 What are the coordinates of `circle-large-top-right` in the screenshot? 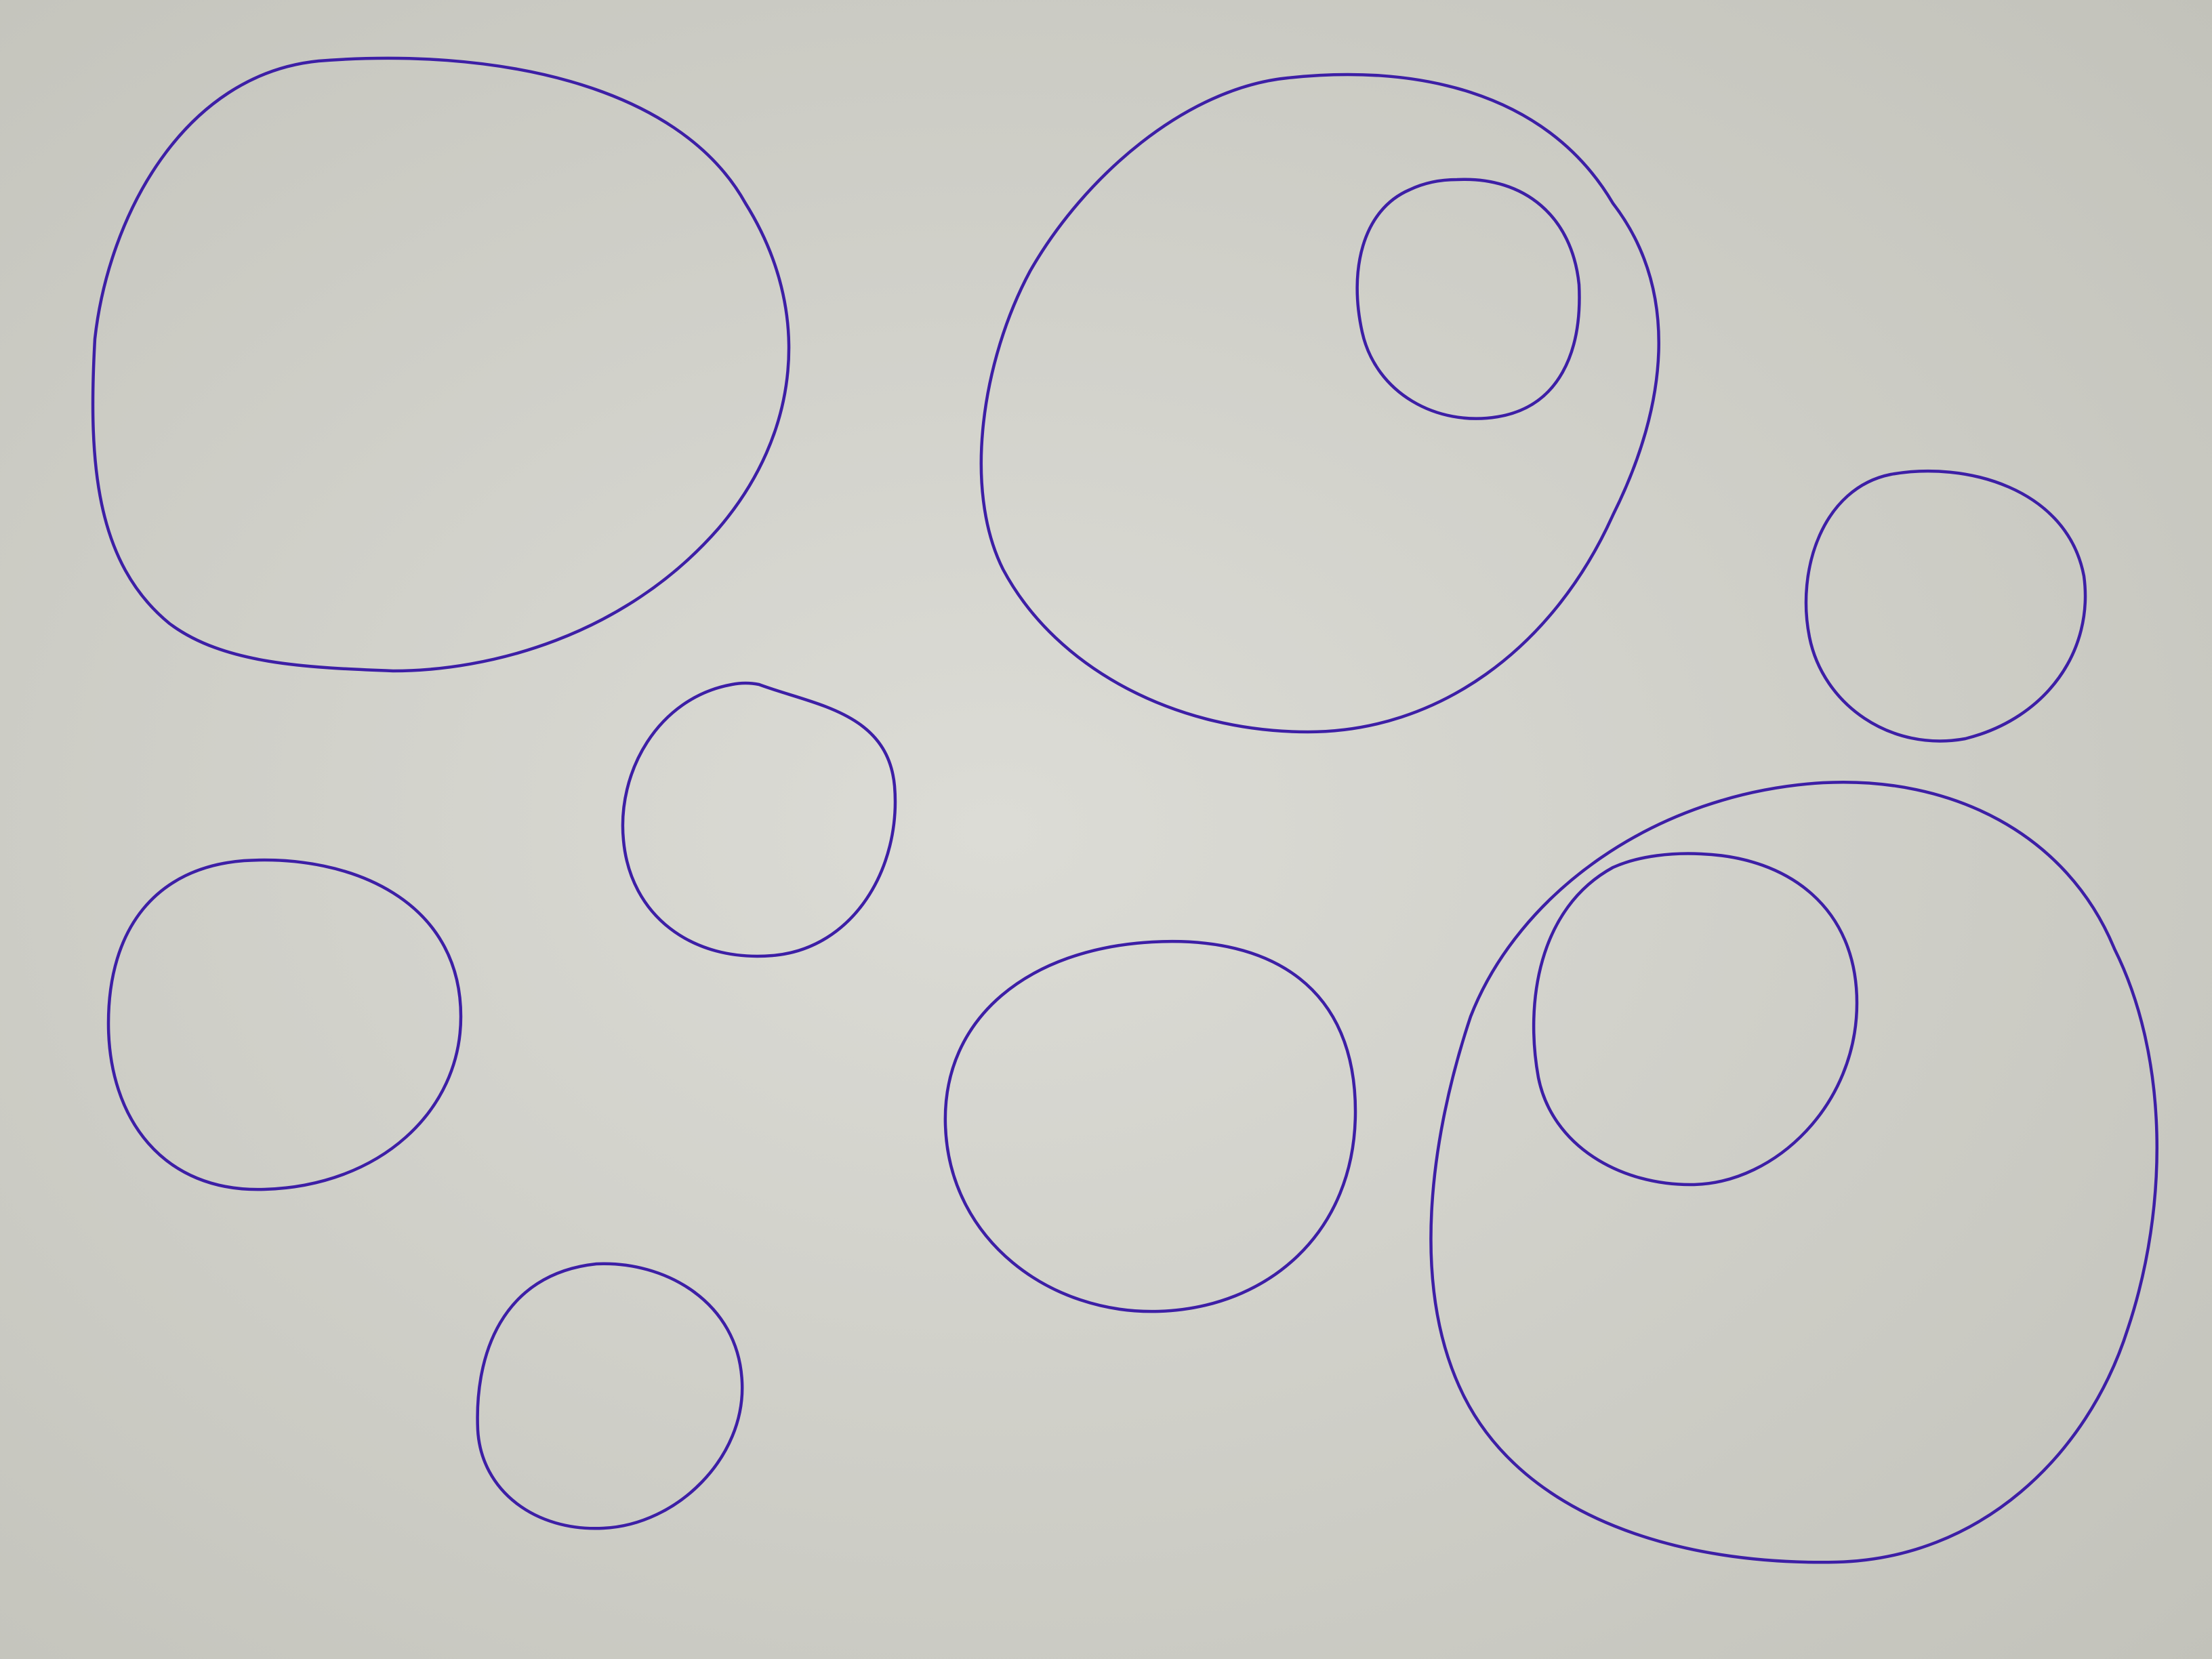 It's located at (1319, 403).